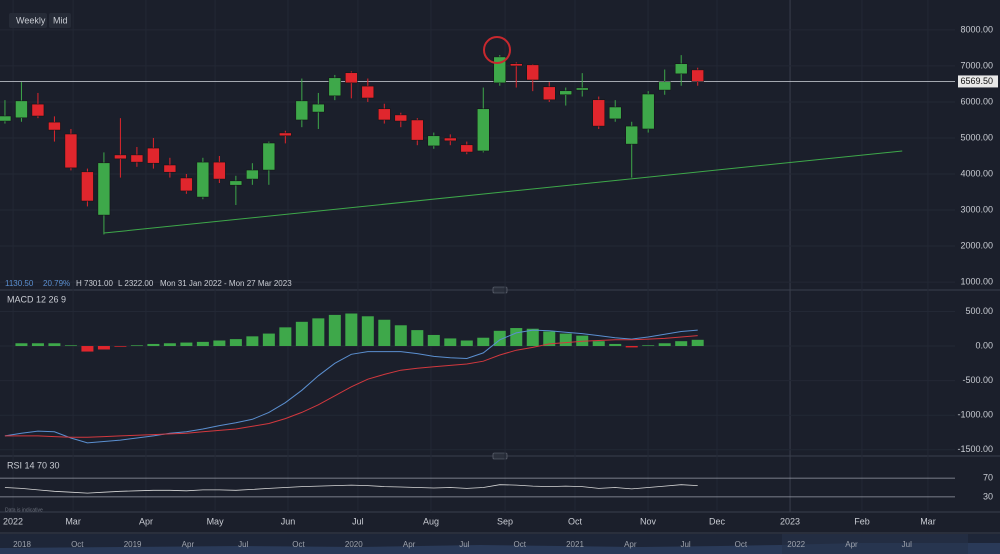  I want to click on x-tick-label: Jun, so click(288, 521).